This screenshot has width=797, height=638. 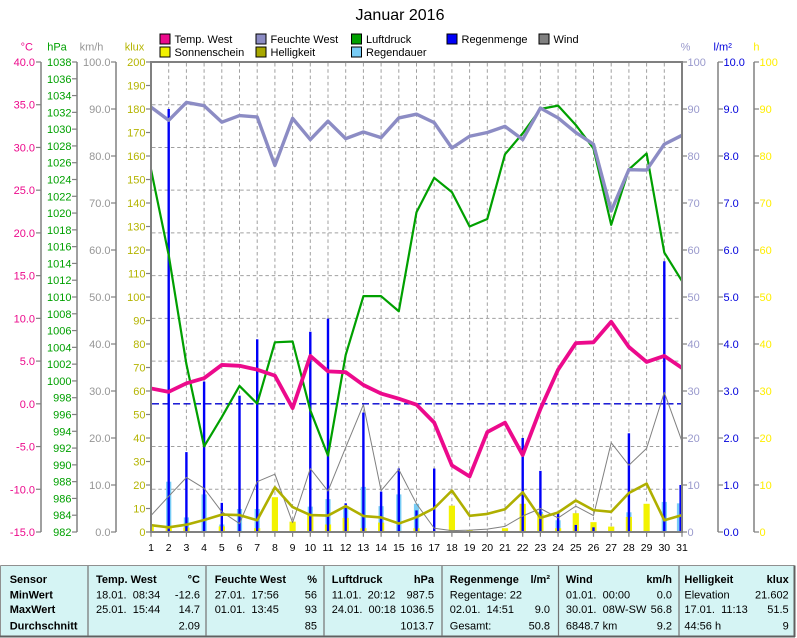 What do you see at coordinates (99, 439) in the screenshot?
I see `svg-text: 20.0` at bounding box center [99, 439].